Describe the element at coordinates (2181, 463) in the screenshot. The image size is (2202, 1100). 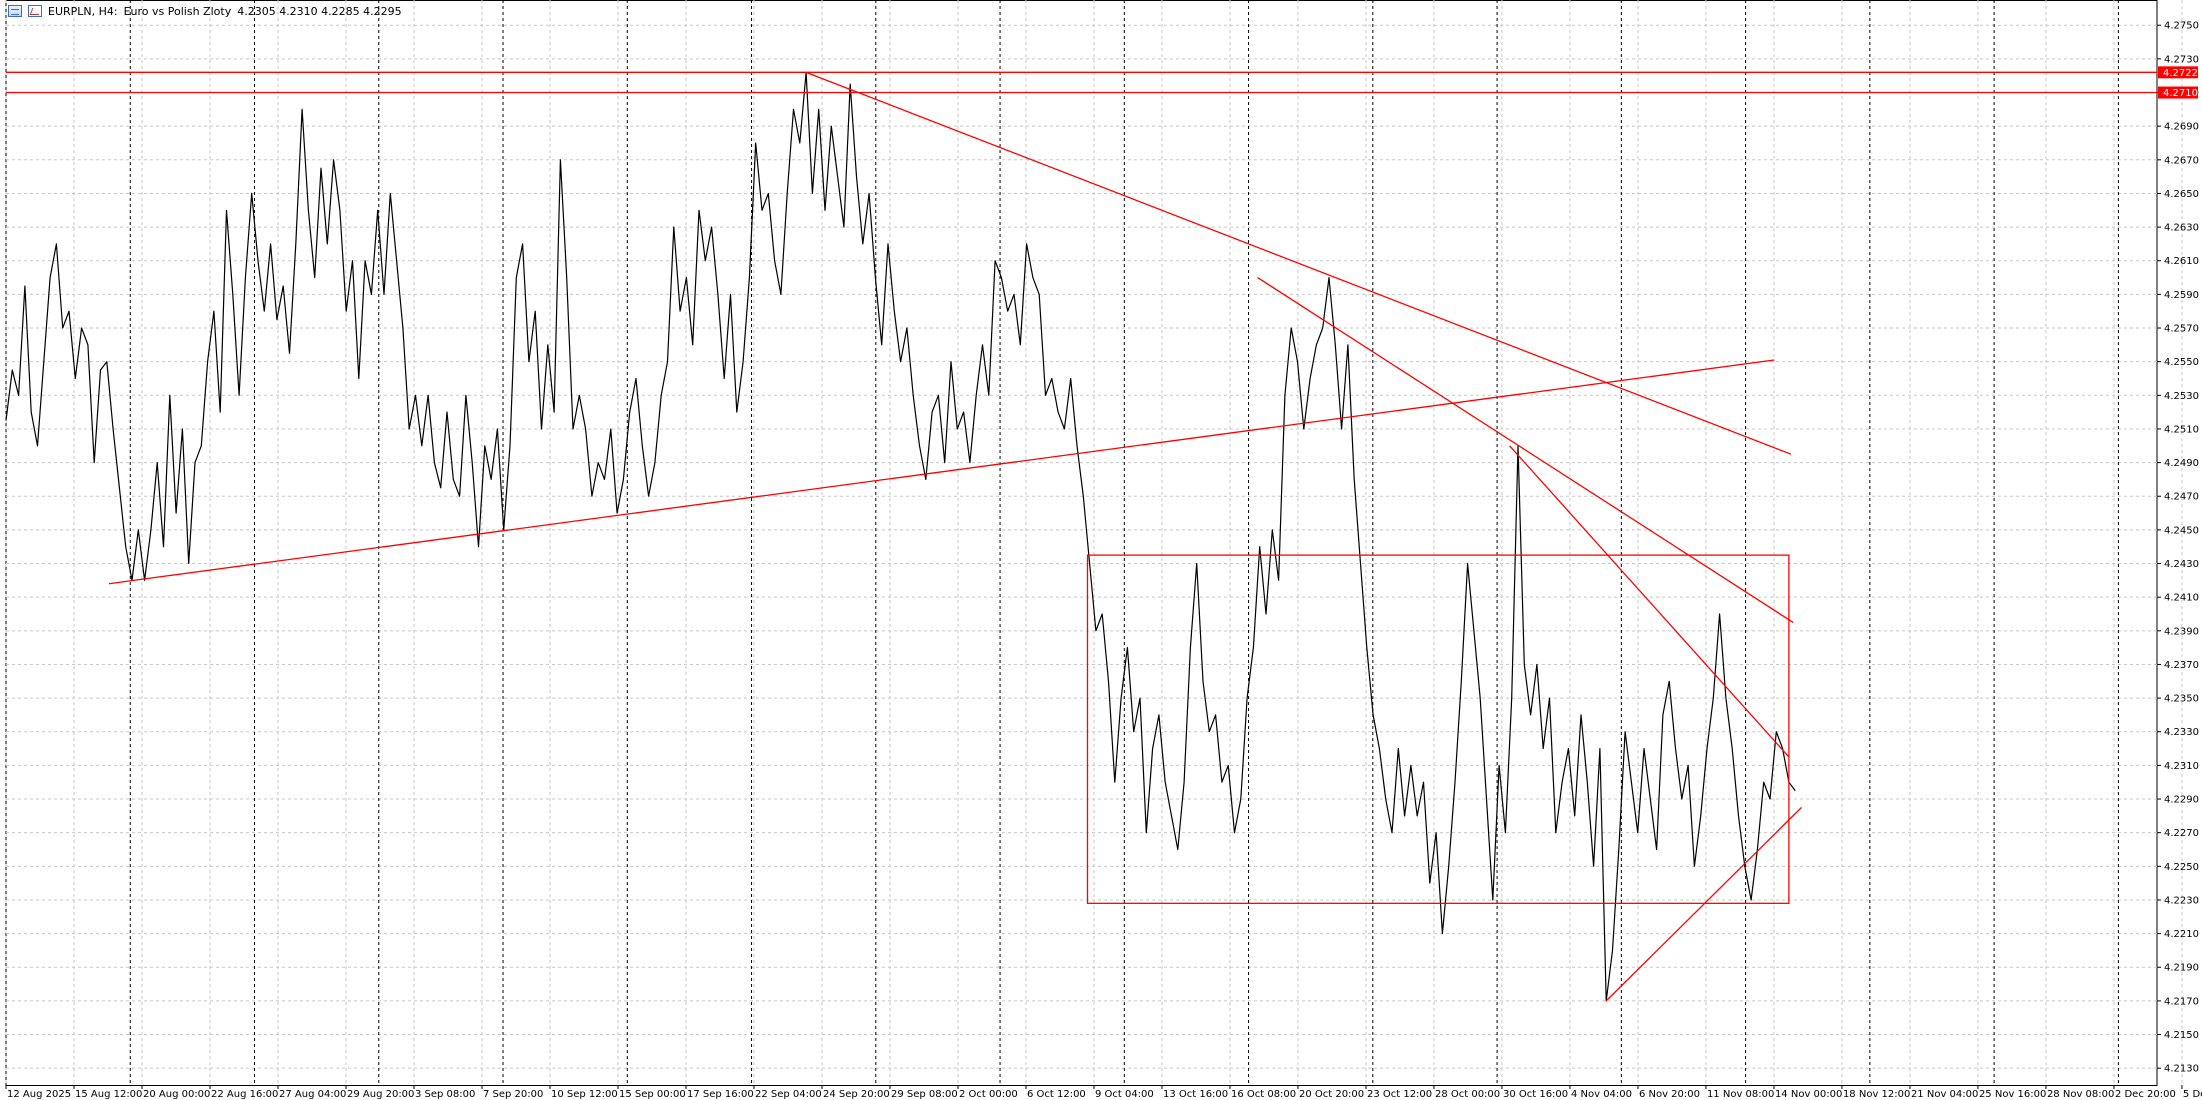
I see `y-tick-label: 4.2490` at that location.